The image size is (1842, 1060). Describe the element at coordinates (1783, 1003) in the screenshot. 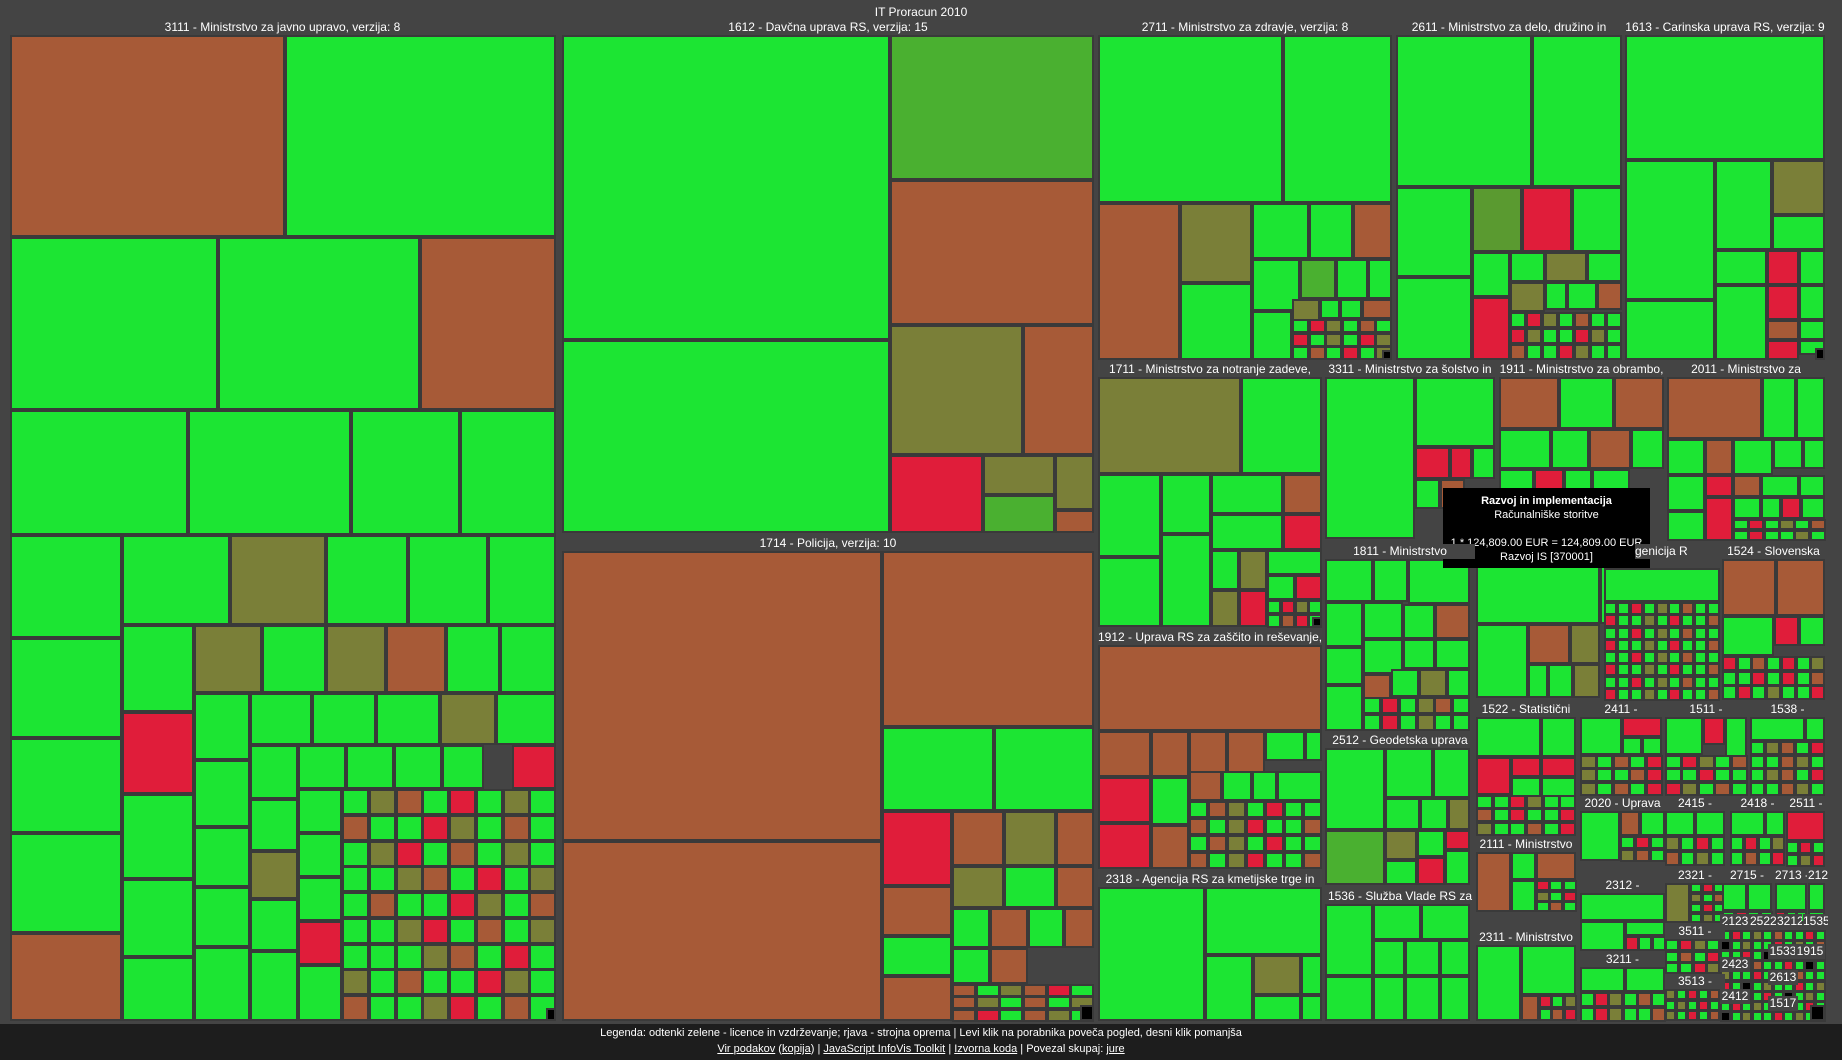

I see `group-header: 1517` at that location.